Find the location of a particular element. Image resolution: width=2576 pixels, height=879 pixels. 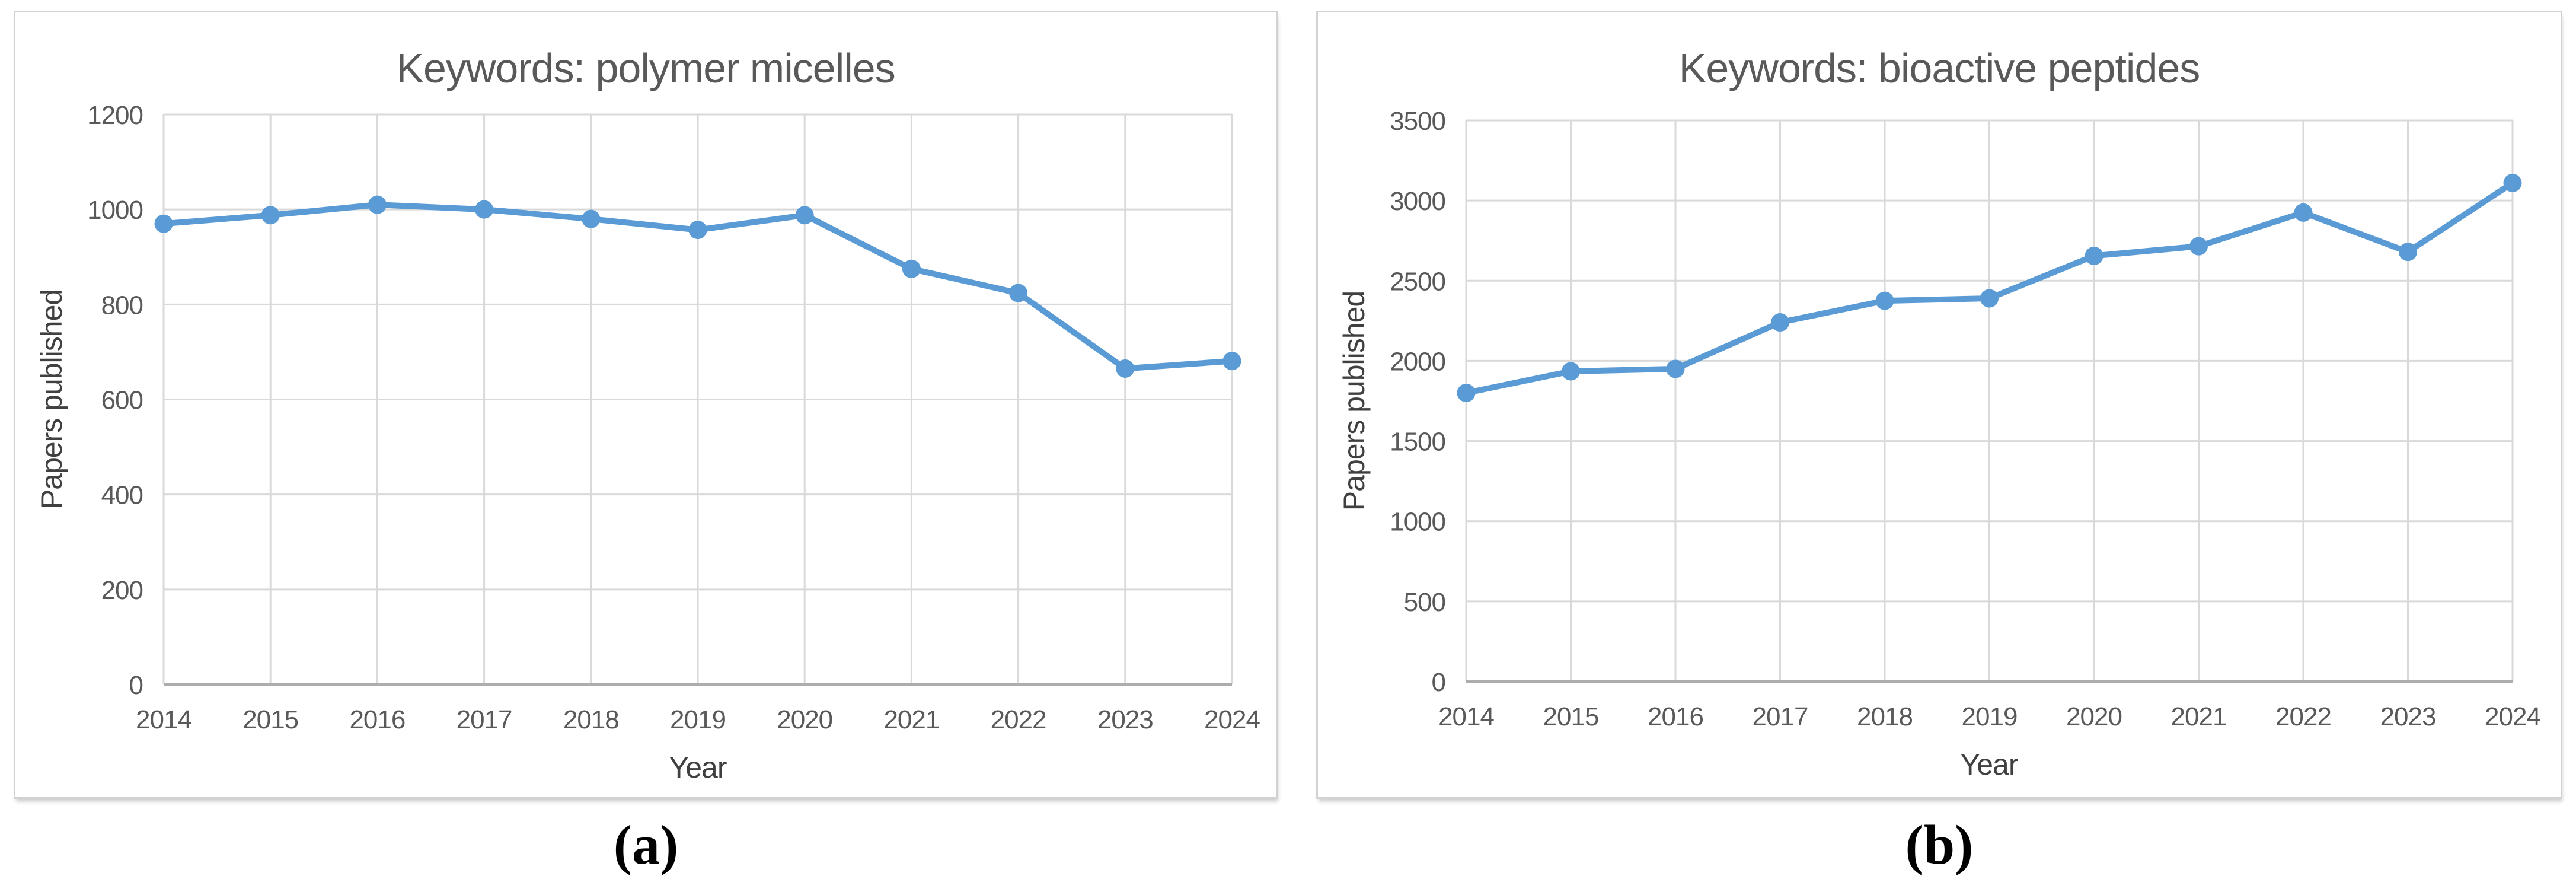

x-axis-title-a: Year is located at coordinates (697, 767).